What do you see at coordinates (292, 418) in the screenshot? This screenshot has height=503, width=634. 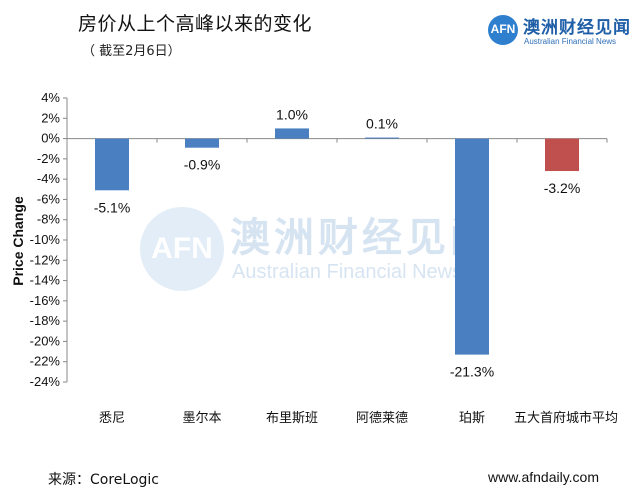 I see `category-label: 布里斯班` at bounding box center [292, 418].